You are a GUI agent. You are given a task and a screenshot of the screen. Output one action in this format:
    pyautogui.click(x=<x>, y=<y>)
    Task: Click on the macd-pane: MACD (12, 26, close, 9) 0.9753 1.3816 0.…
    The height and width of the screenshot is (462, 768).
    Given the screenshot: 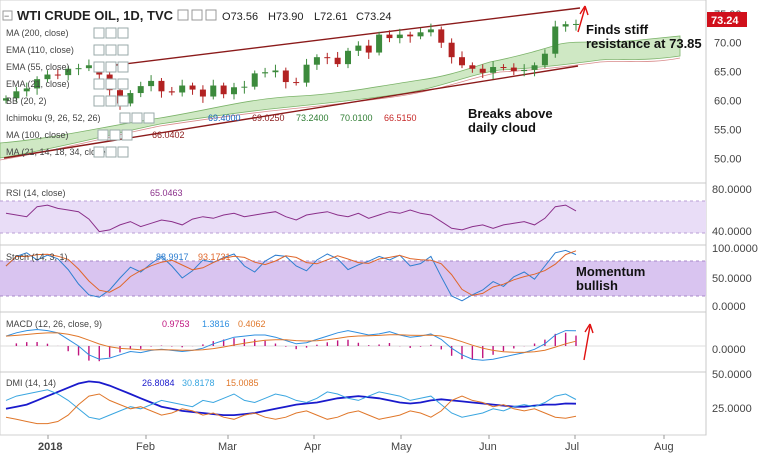 What is the action you would take?
    pyautogui.click(x=373, y=340)
    